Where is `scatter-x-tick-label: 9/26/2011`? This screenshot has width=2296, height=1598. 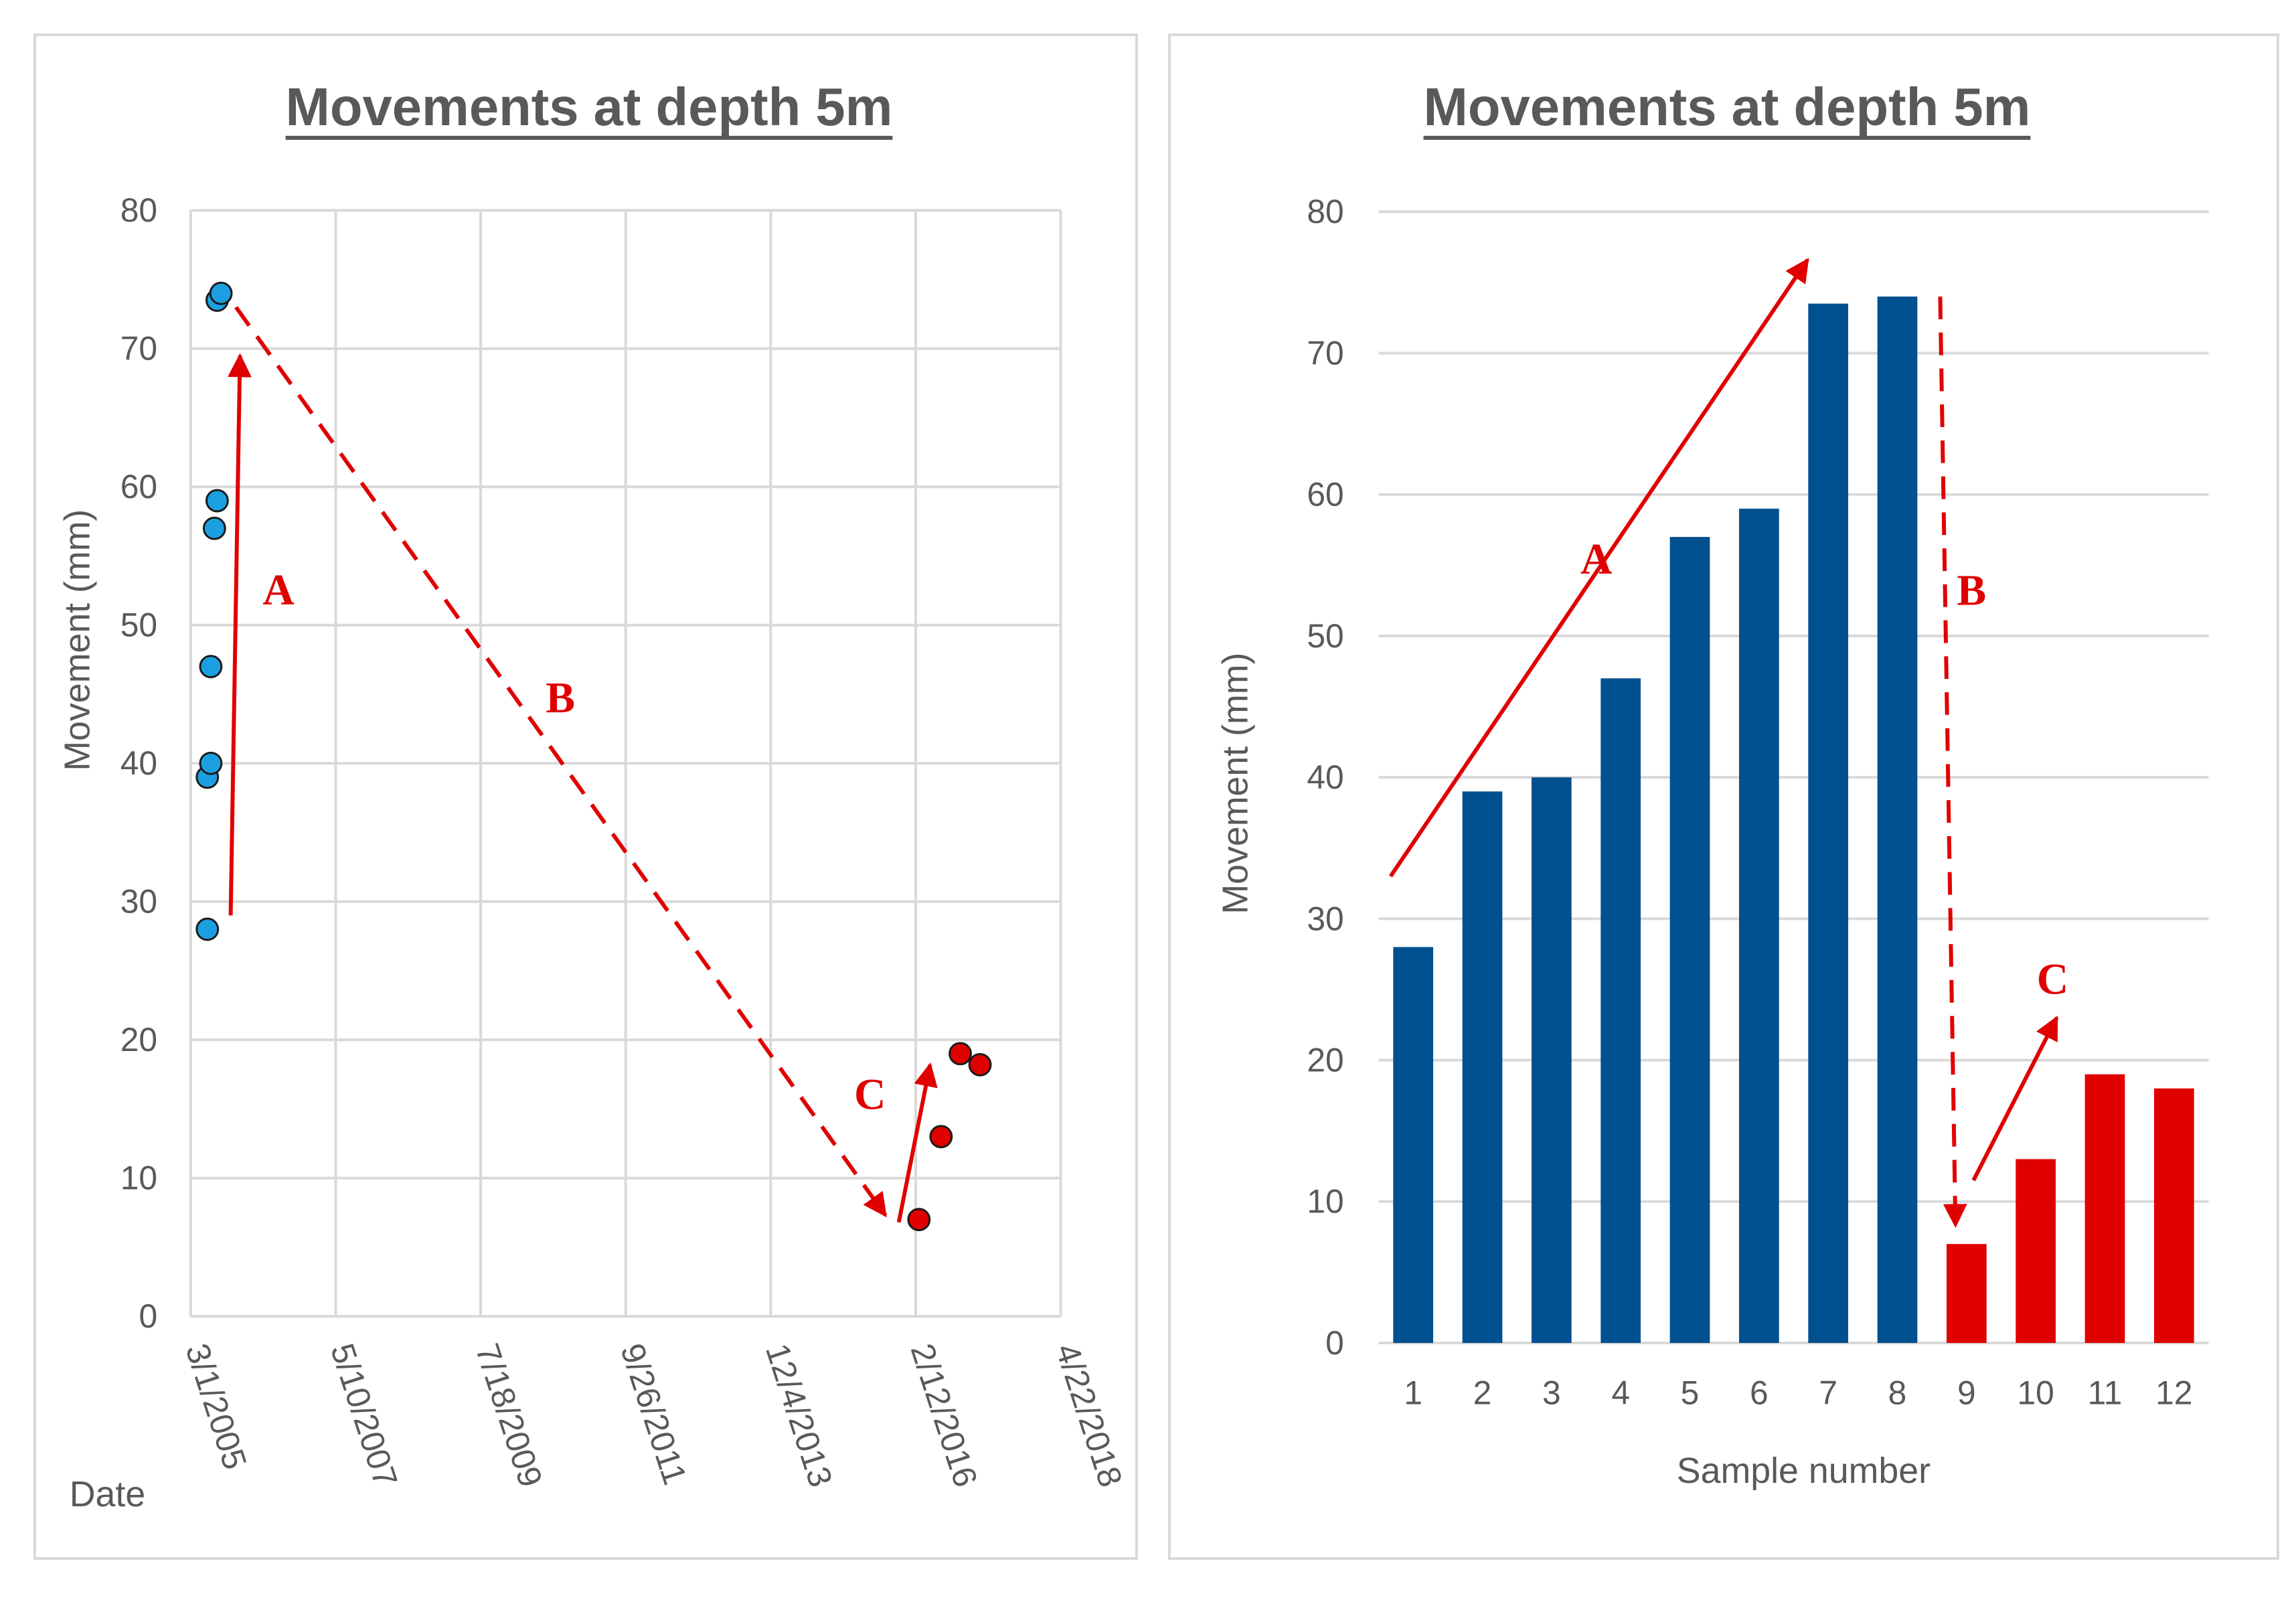 scatter-x-tick-label: 9/26/2011 is located at coordinates (653, 1414).